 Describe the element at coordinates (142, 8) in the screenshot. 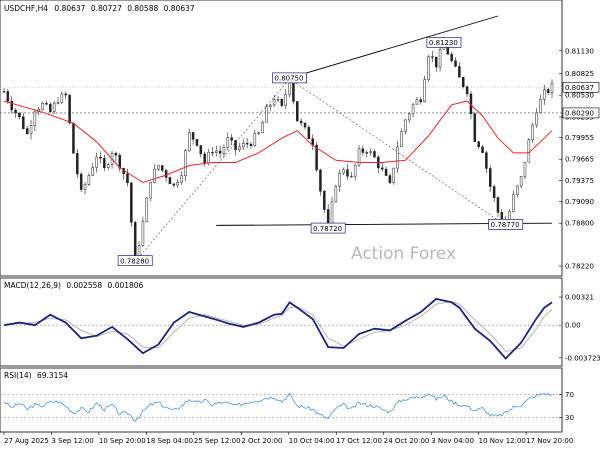

I see `ohlc-low: 0.80588` at that location.